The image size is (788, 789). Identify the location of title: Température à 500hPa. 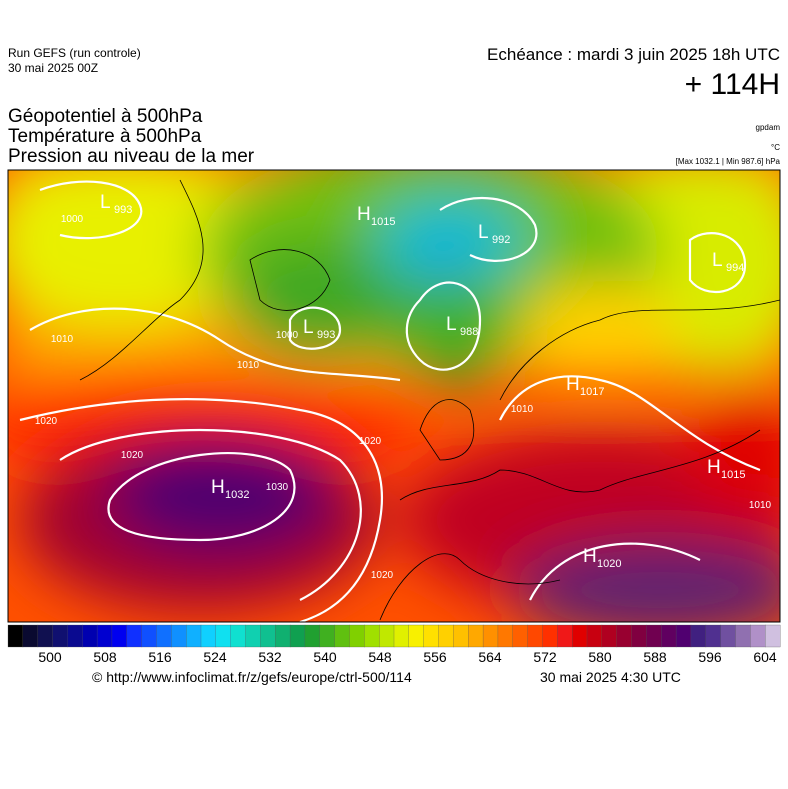
(105, 136).